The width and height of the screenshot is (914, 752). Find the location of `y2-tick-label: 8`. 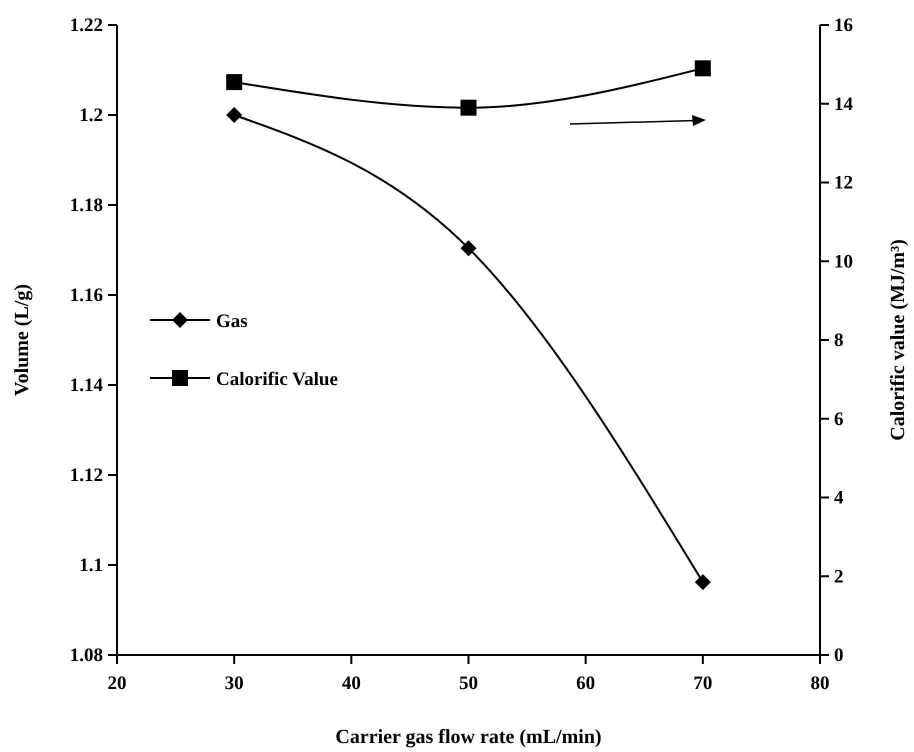

y2-tick-label: 8 is located at coordinates (839, 340).